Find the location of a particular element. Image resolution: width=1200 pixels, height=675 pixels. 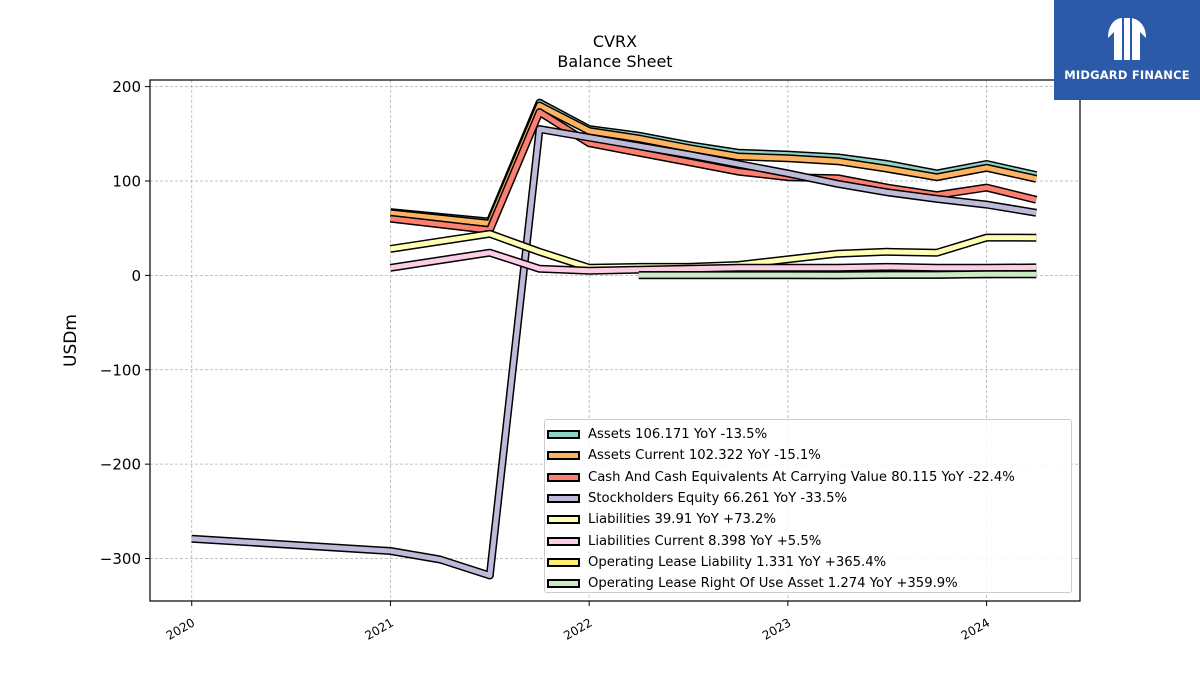

legend-item: Assets Current 102.322 YoY -15.1% is located at coordinates (808, 455).